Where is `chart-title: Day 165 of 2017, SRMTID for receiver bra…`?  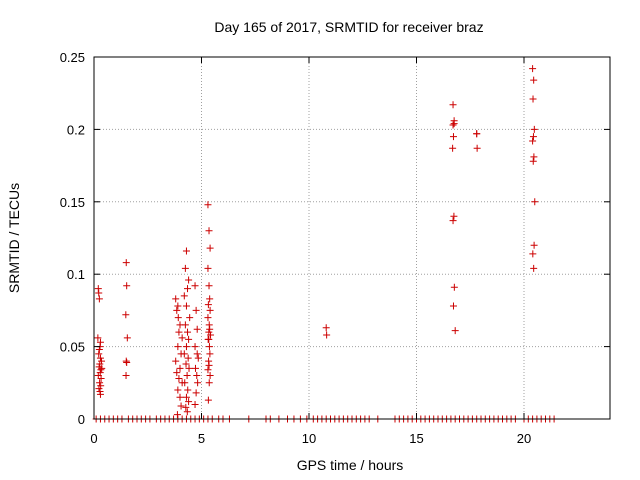 chart-title: Day 165 of 2017, SRMTID for receiver bra… is located at coordinates (348, 27).